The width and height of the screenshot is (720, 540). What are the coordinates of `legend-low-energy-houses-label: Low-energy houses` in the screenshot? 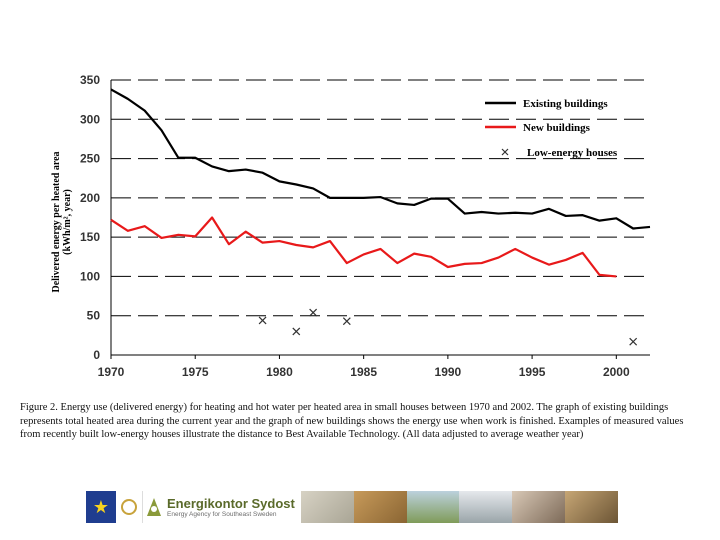 It's located at (572, 153).